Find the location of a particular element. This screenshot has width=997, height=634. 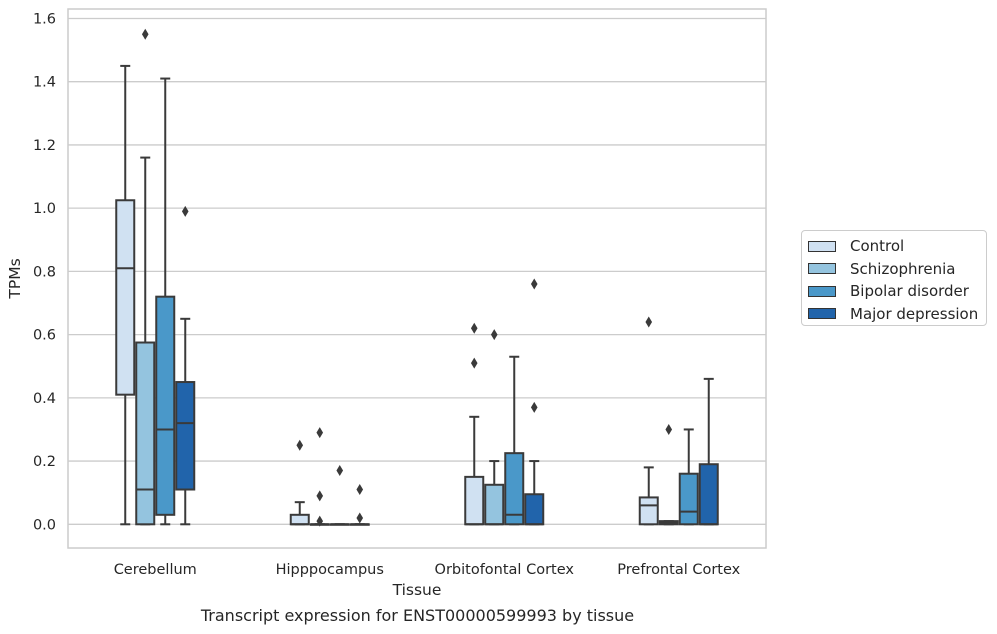

y-tick-label: 1.2 is located at coordinates (44, 146).